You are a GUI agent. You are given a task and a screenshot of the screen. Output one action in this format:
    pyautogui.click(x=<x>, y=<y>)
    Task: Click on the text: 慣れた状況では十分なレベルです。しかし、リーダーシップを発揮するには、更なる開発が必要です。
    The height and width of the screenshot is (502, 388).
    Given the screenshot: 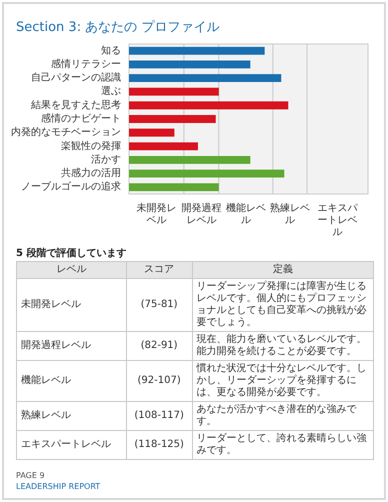 What is the action you would take?
    pyautogui.click(x=283, y=381)
    